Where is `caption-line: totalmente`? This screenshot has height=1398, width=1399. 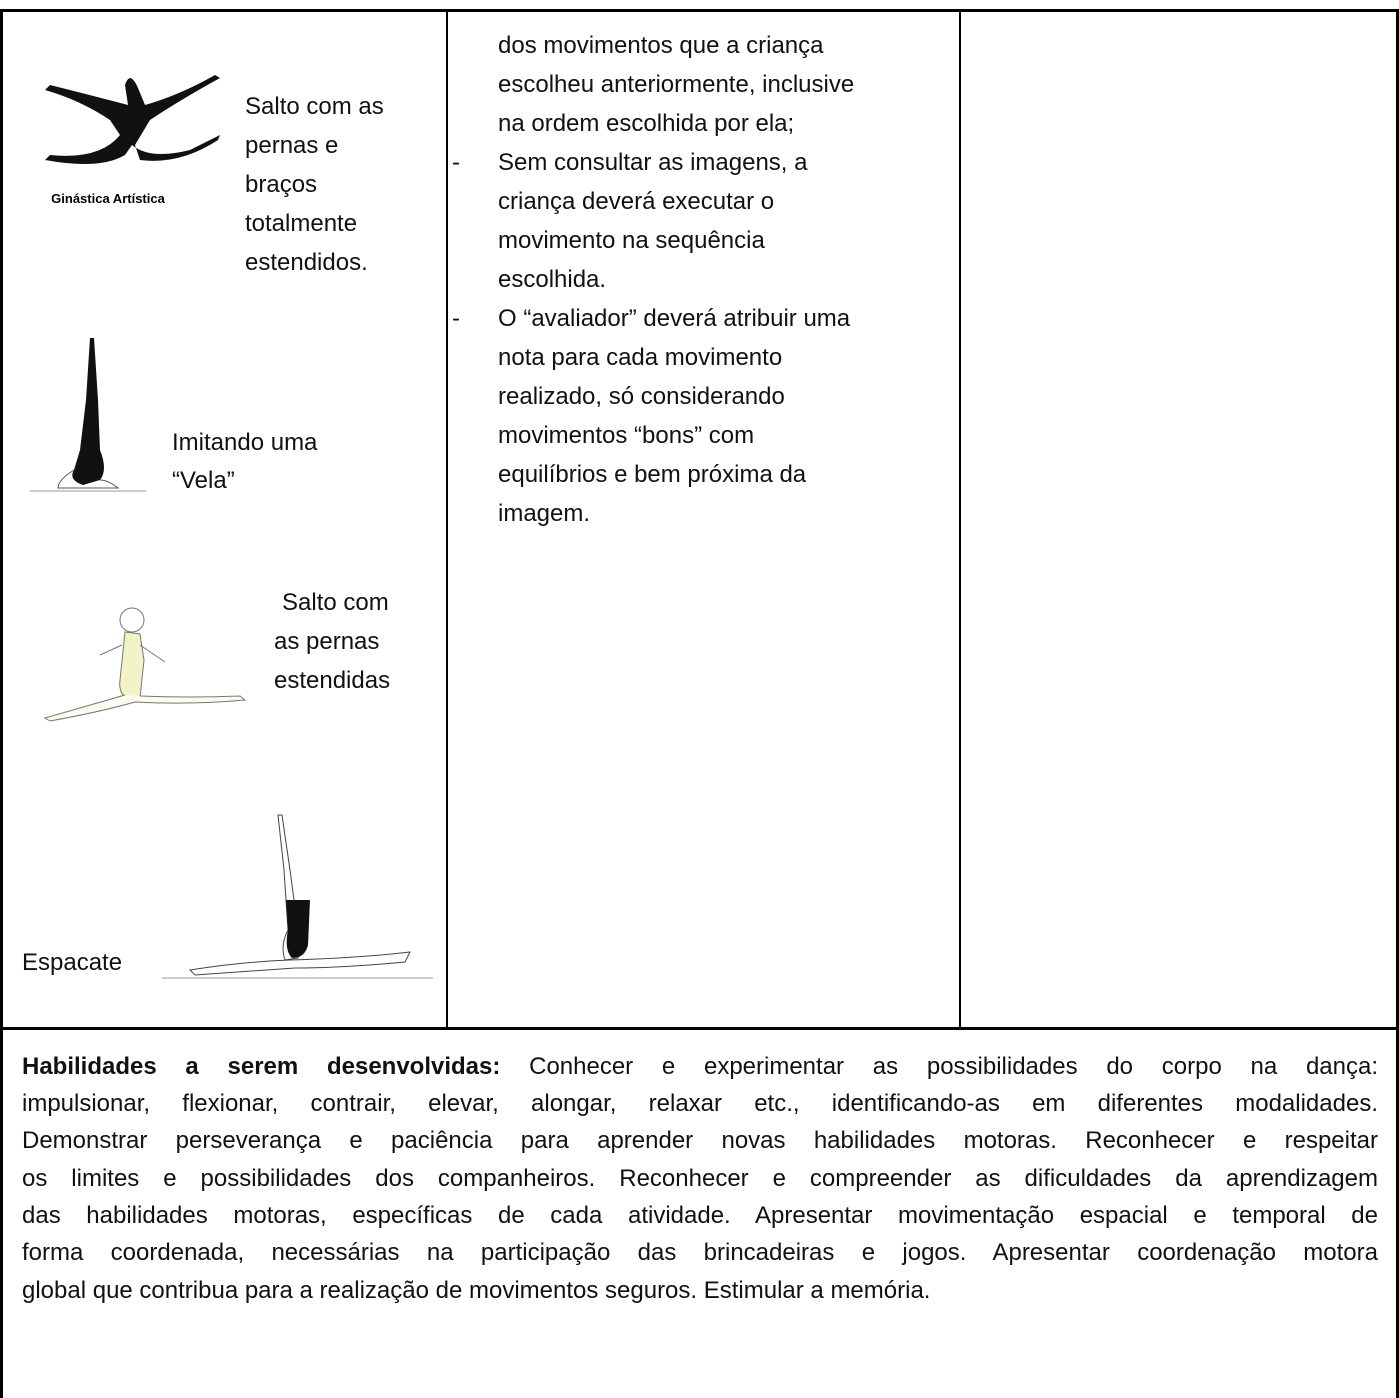 caption-line: totalmente is located at coordinates (301, 223).